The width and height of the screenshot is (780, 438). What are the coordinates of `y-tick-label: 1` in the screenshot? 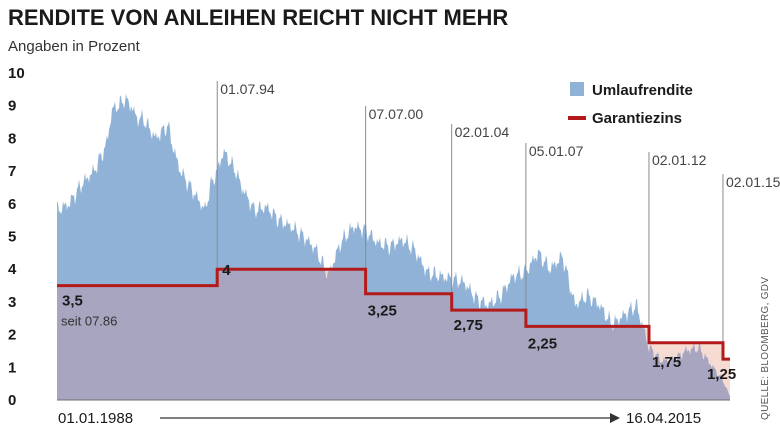 It's located at (12, 367).